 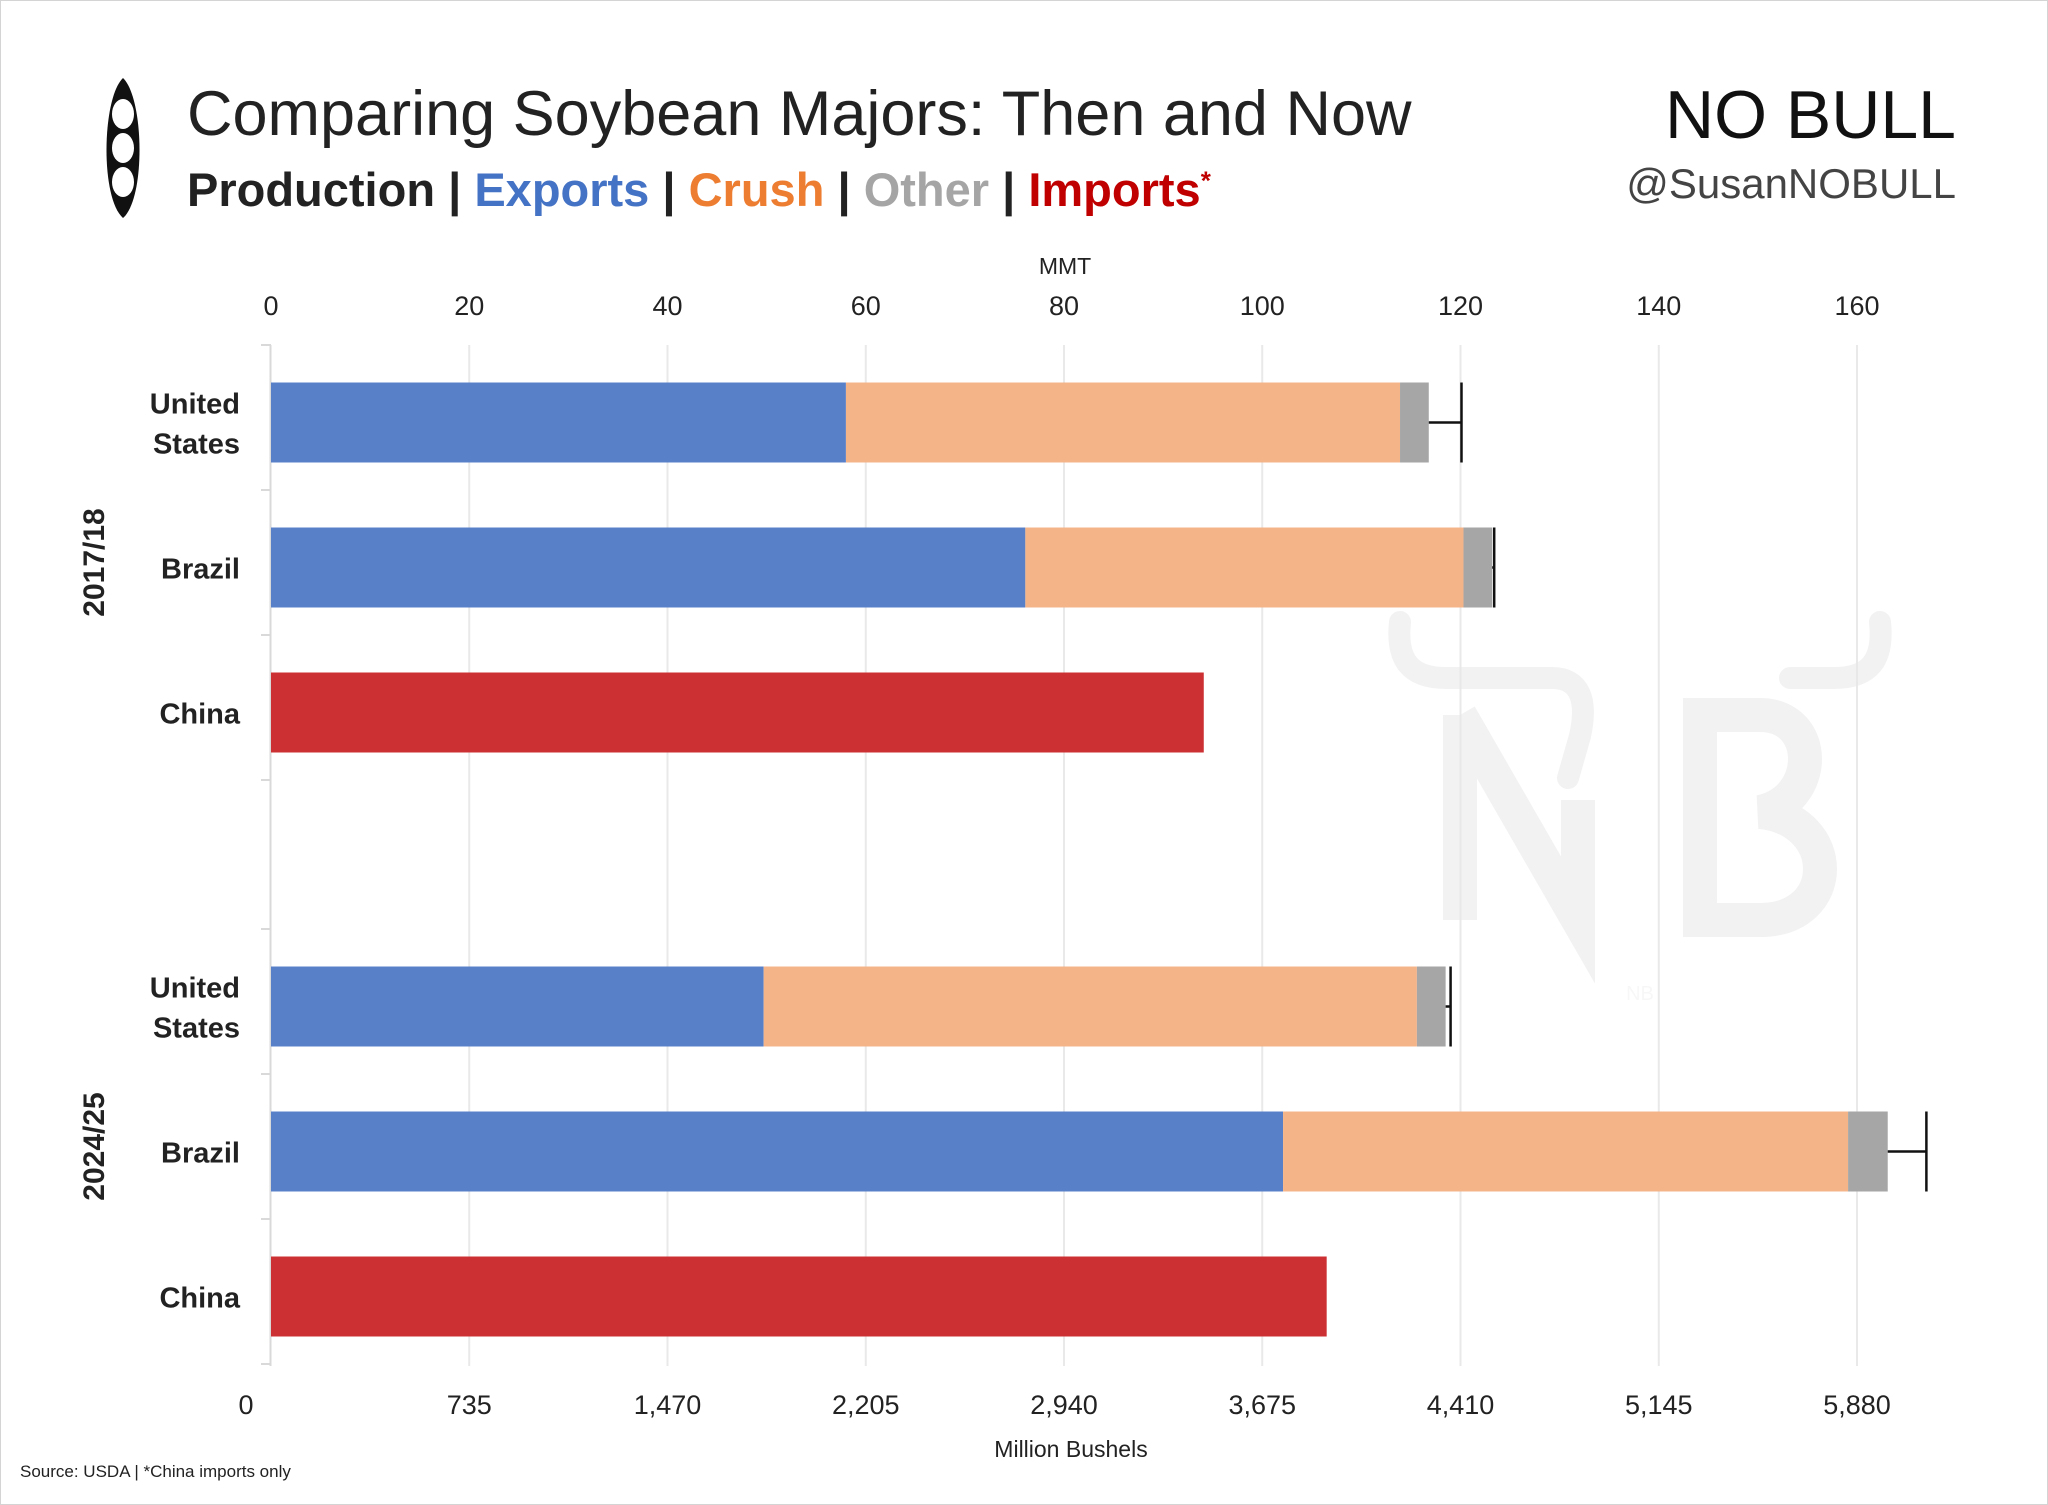 What do you see at coordinates (94, 562) in the screenshot?
I see `group-label: 2017/18` at bounding box center [94, 562].